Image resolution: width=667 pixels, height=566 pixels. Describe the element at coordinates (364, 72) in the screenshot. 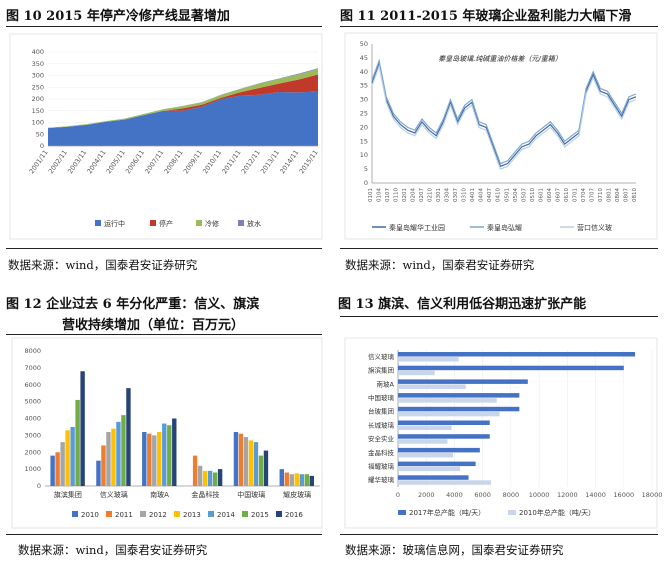

I see `y-tick-label: 40` at that location.